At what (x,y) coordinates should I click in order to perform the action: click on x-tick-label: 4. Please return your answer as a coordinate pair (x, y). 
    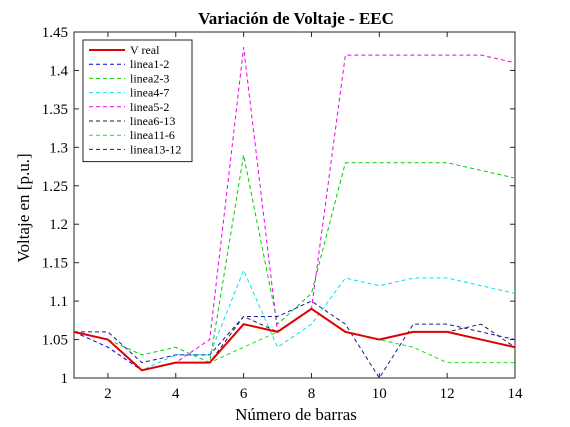
    Looking at the image, I should click on (176, 394).